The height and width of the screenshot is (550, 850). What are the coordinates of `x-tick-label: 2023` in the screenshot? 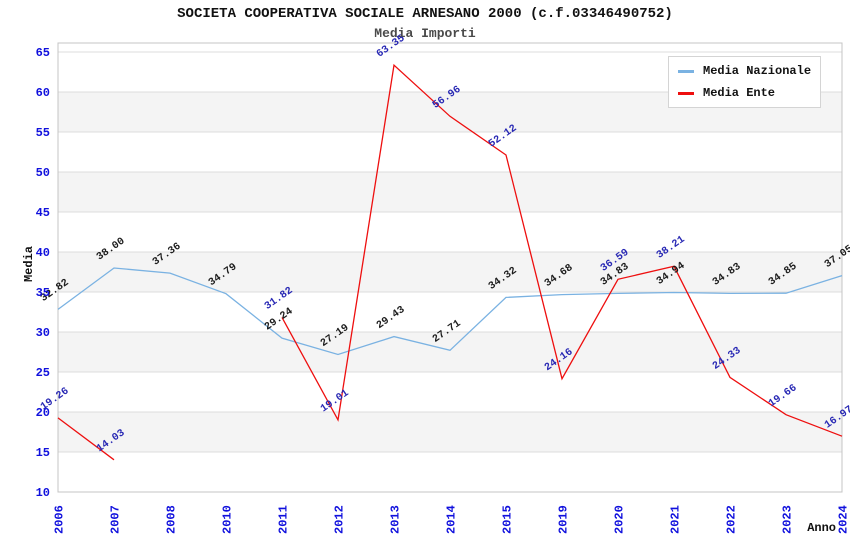 It's located at (788, 519).